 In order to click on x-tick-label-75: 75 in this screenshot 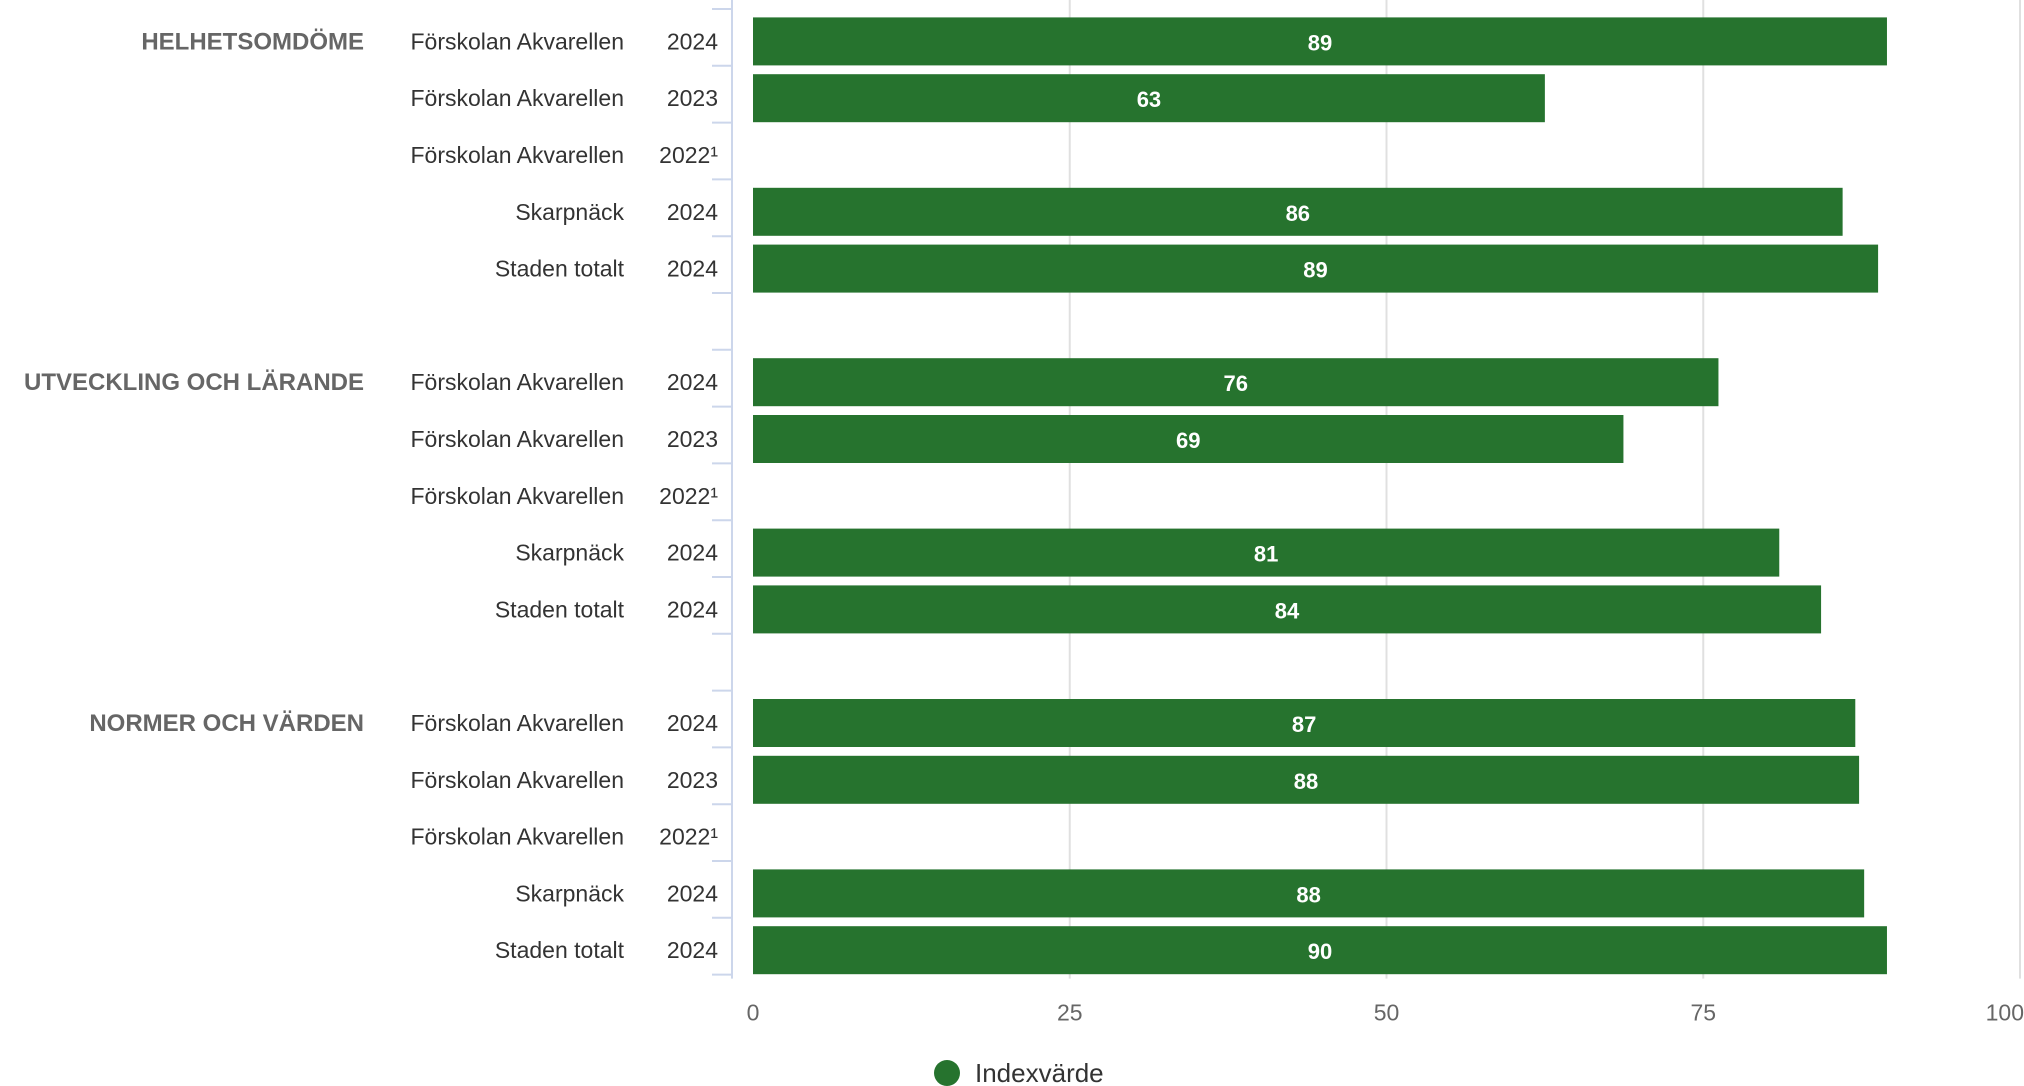, I will do `click(1703, 1013)`.